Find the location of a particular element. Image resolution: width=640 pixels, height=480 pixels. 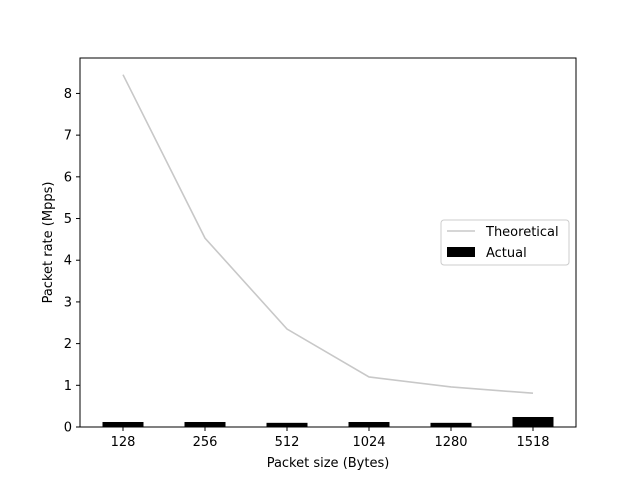

y-tick-label: 5 is located at coordinates (68, 219).